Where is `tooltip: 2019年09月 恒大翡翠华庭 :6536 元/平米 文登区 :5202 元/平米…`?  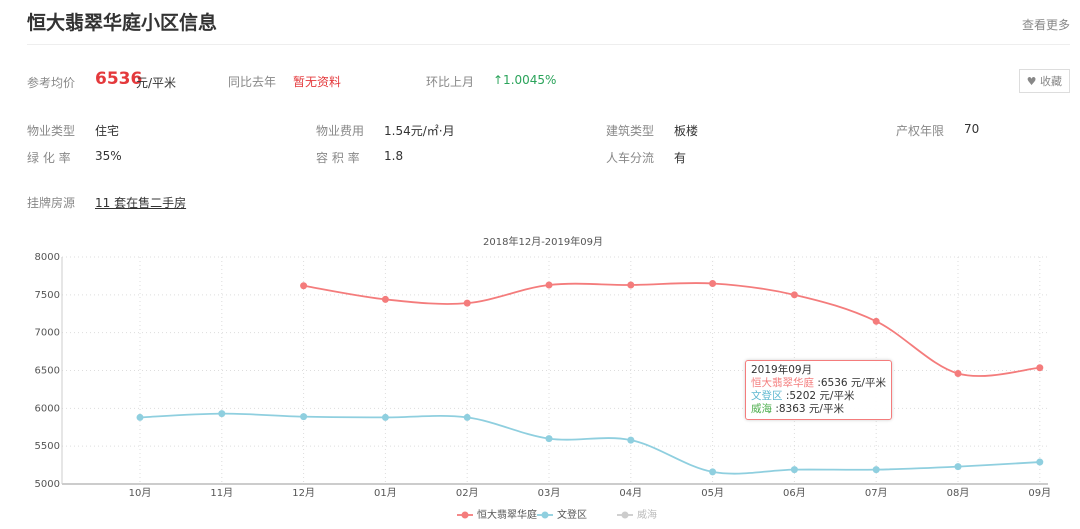
tooltip: 2019年09月 恒大翡翠华庭 :6536 元/平米 文登区 :5202 元/平米… is located at coordinates (818, 390).